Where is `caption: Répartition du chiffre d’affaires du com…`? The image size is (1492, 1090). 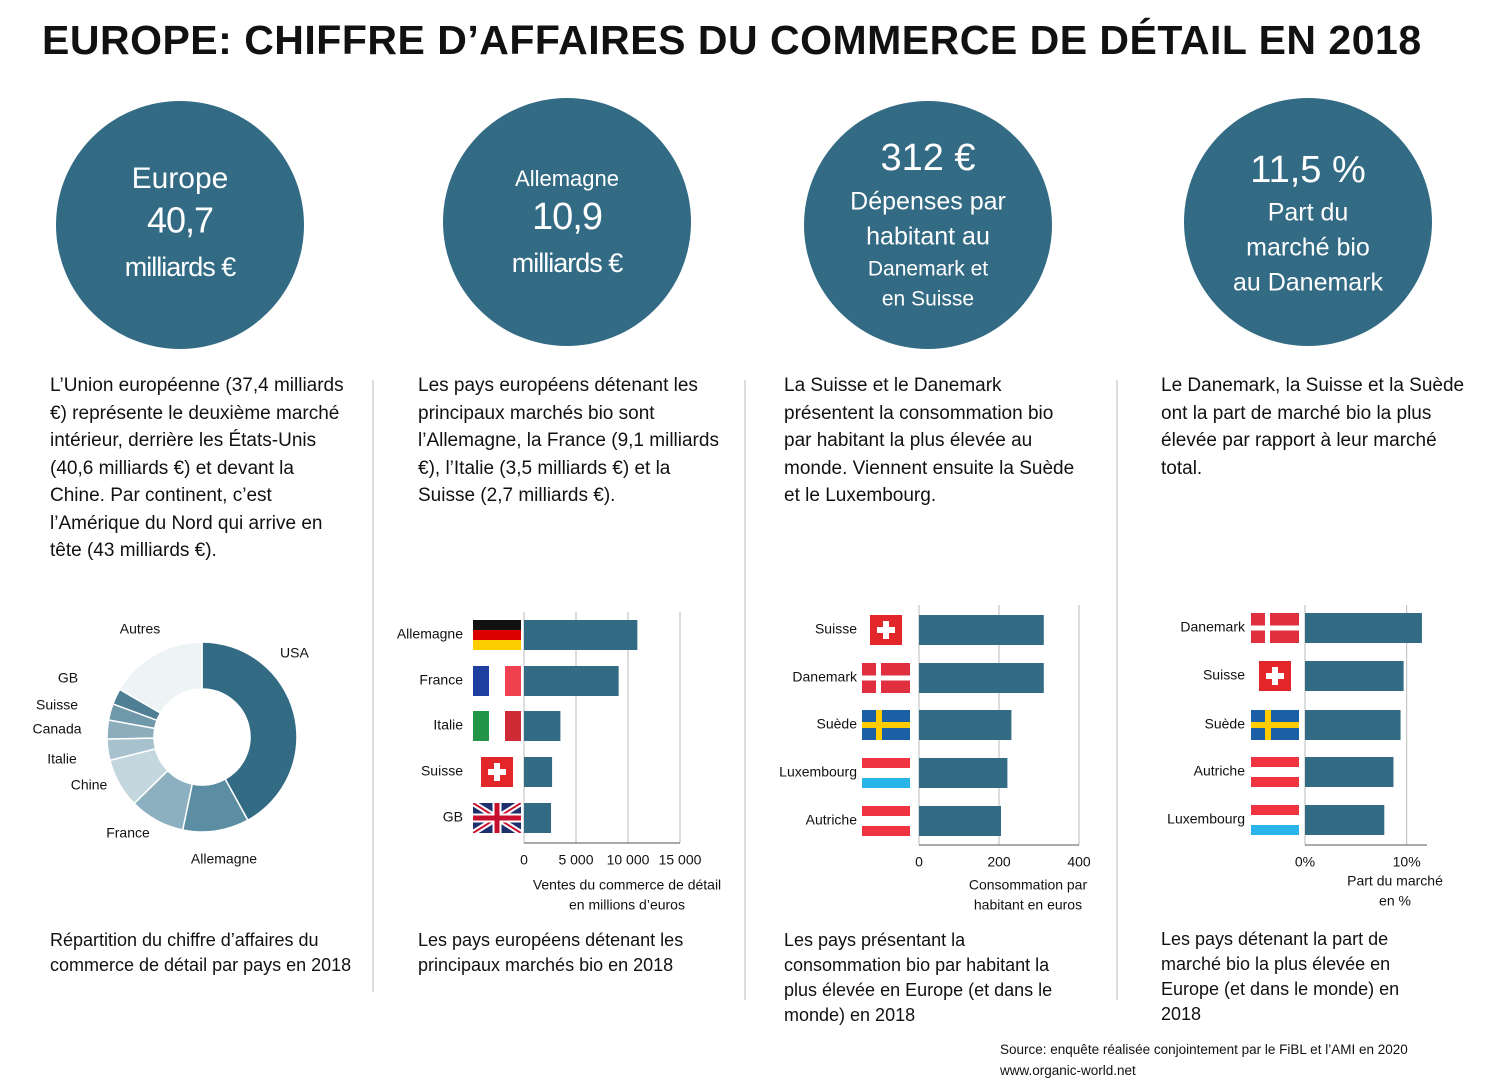 caption: Répartition du chiffre d’affaires du com… is located at coordinates (201, 952).